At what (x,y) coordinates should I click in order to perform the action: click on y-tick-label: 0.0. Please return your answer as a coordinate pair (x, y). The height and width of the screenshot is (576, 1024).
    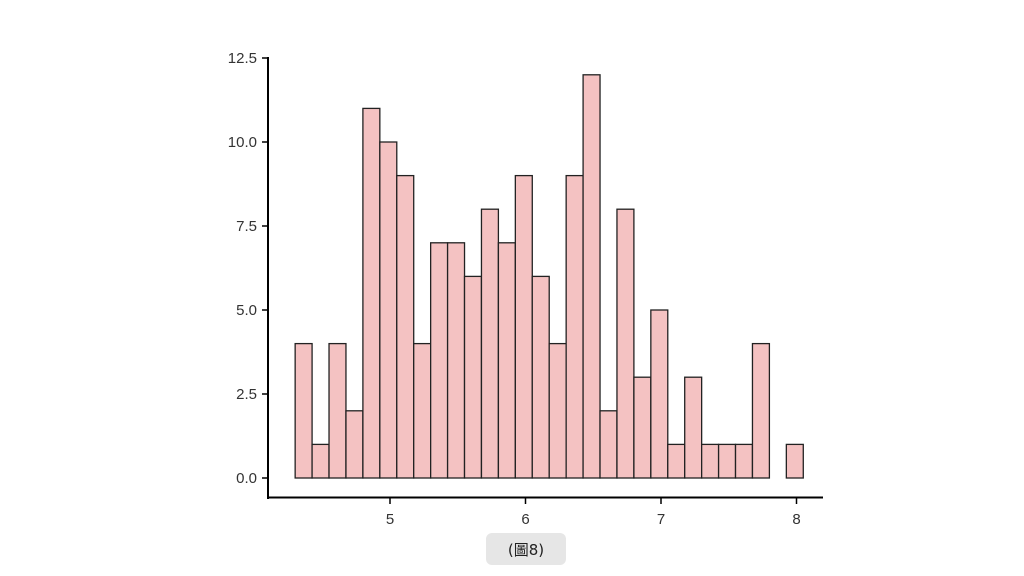
    Looking at the image, I should click on (246, 478).